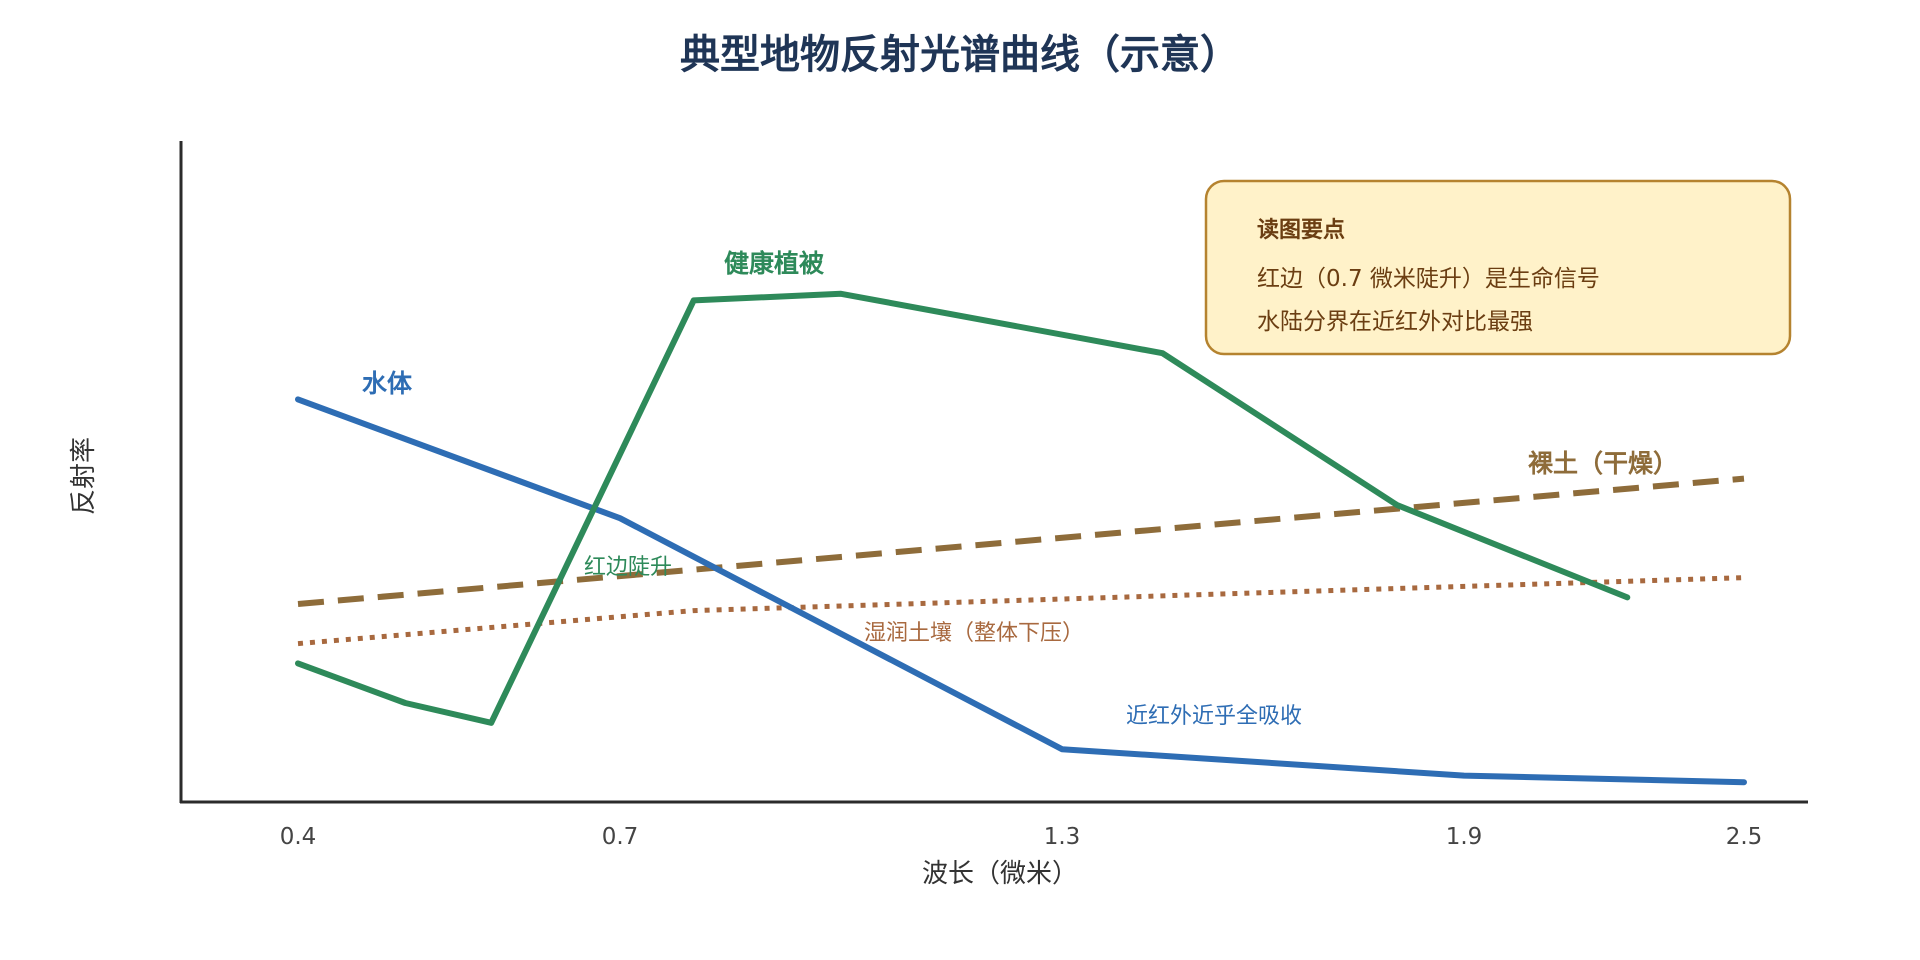  I want to click on series-label-water: 水体, so click(387, 383).